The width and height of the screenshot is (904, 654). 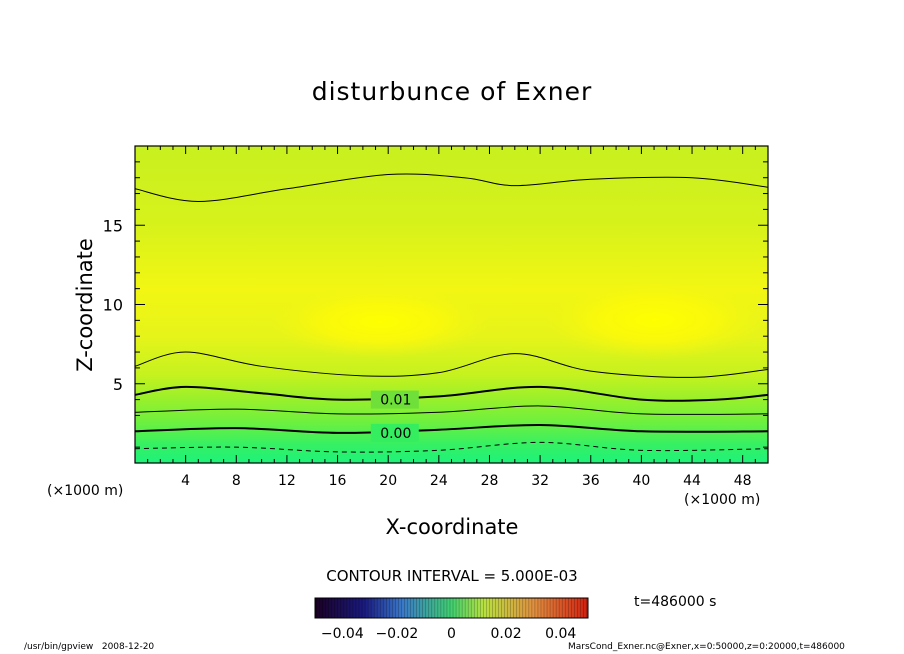 What do you see at coordinates (338, 481) in the screenshot?
I see `x-tick-label-3: 16` at bounding box center [338, 481].